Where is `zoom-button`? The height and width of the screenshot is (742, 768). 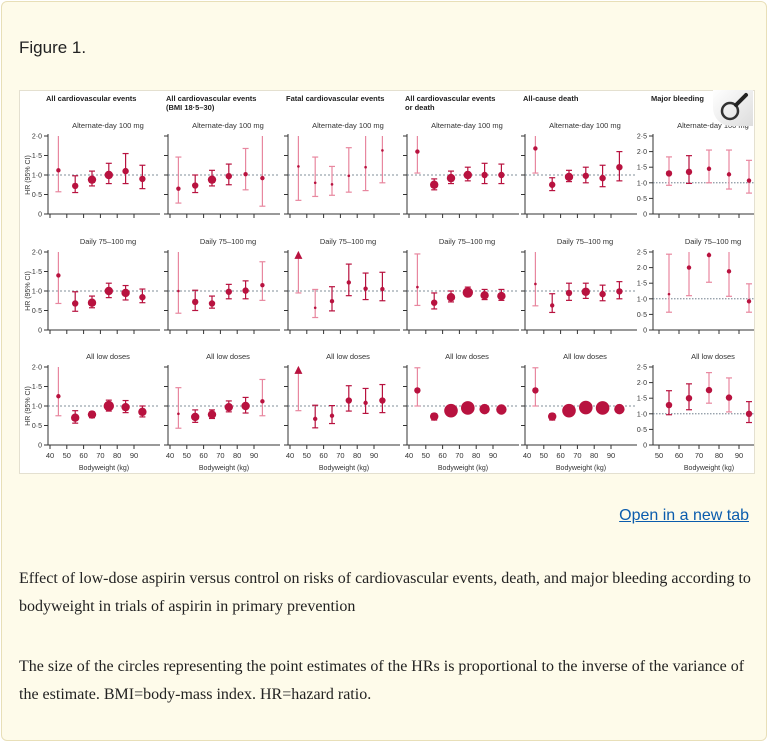
zoom-button is located at coordinates (733, 108).